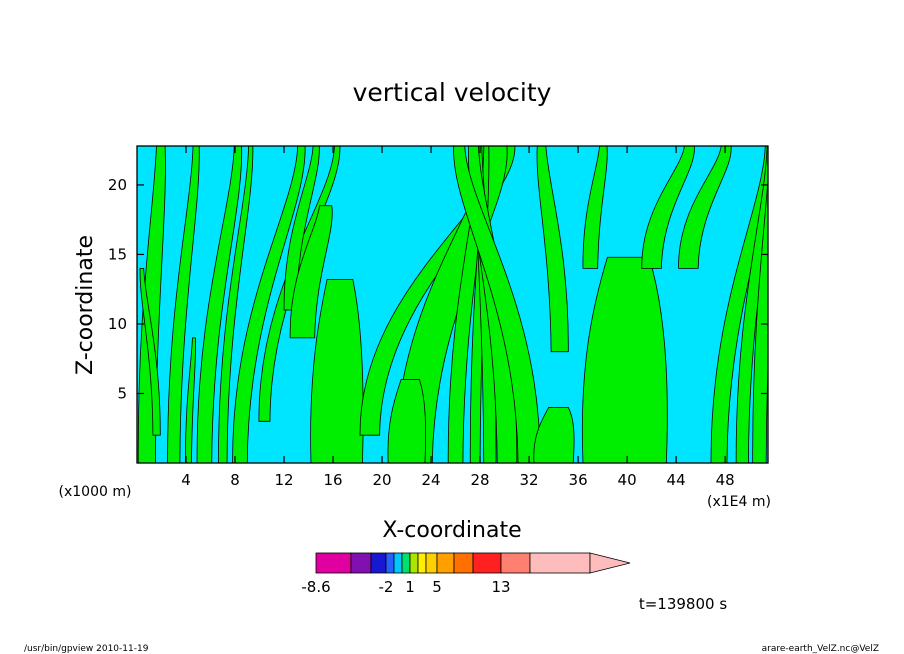 The image size is (904, 654). Describe the element at coordinates (410, 587) in the screenshot. I see `colorbar-tick-label: 1` at that location.